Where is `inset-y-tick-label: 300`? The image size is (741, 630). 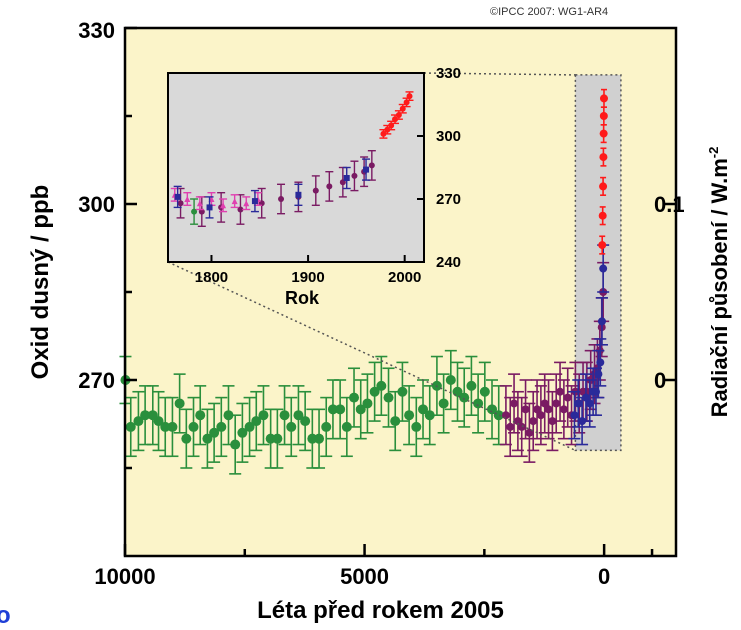 inset-y-tick-label: 300 is located at coordinates (448, 136).